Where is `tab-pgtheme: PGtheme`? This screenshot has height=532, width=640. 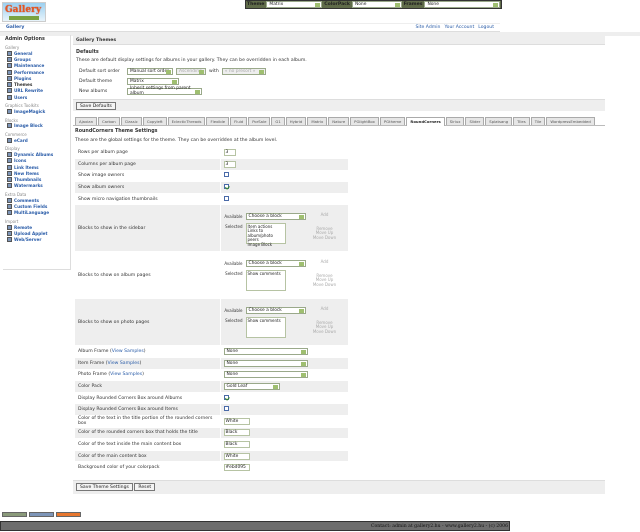
tab-pgtheme: PGtheme is located at coordinates (392, 121).